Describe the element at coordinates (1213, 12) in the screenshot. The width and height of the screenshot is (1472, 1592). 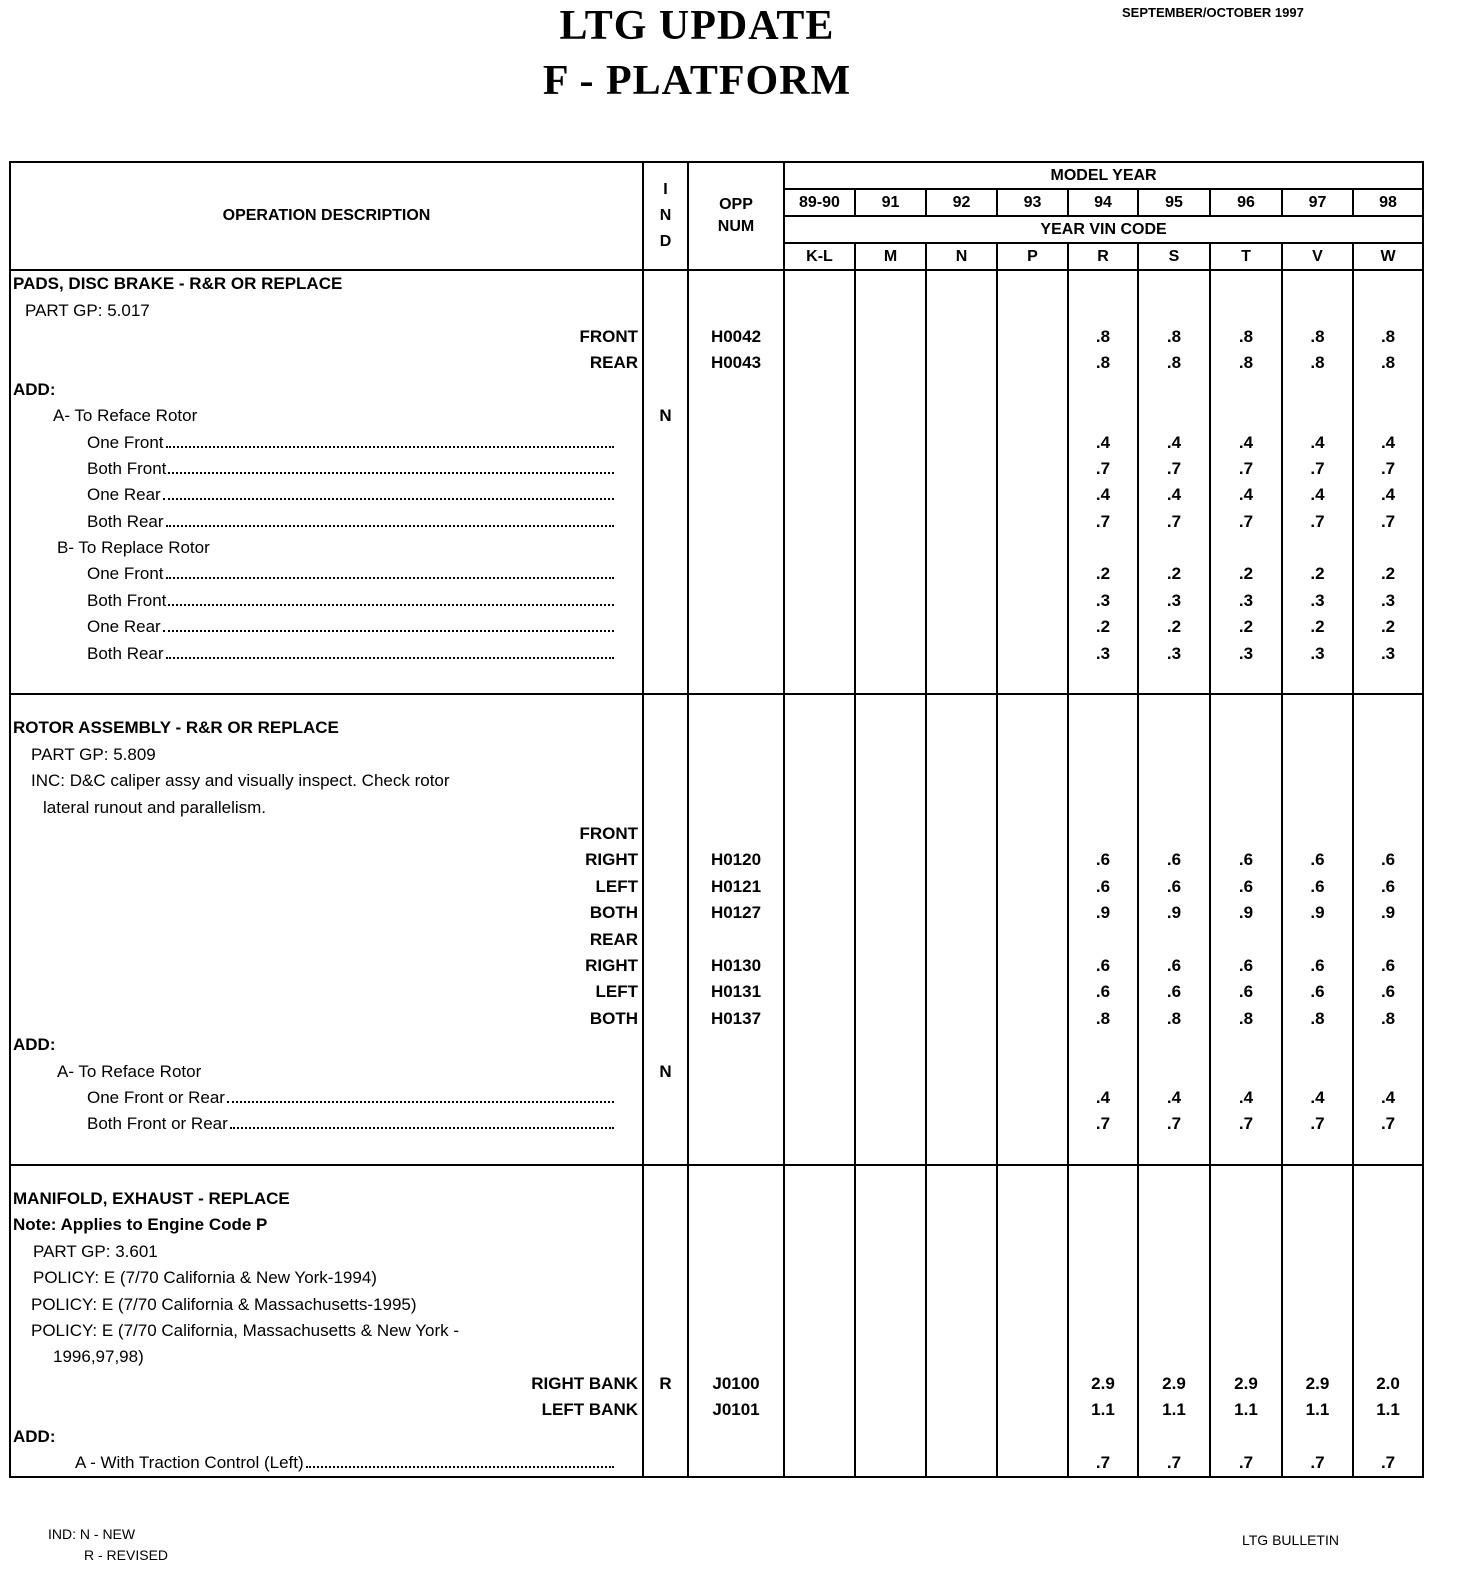
I see `issue-date: SEPTEMBER/OCTOBER 1997` at that location.